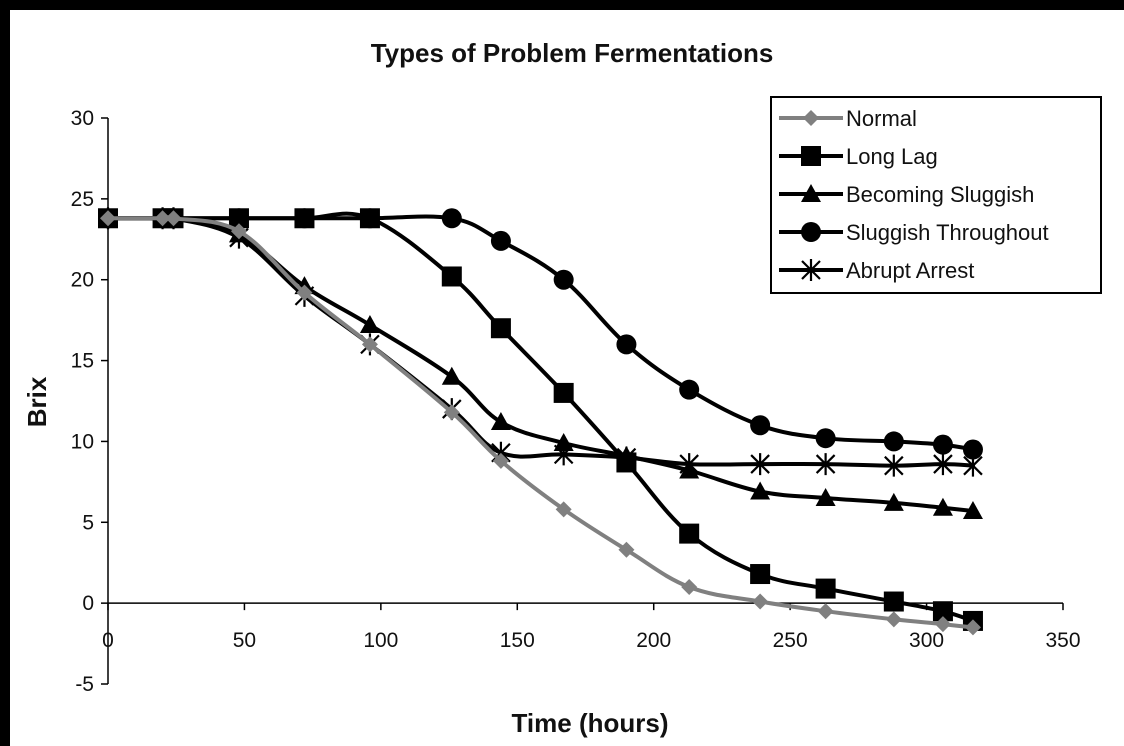  I want to click on data-point-becoming-sluggish, so click(370, 324).